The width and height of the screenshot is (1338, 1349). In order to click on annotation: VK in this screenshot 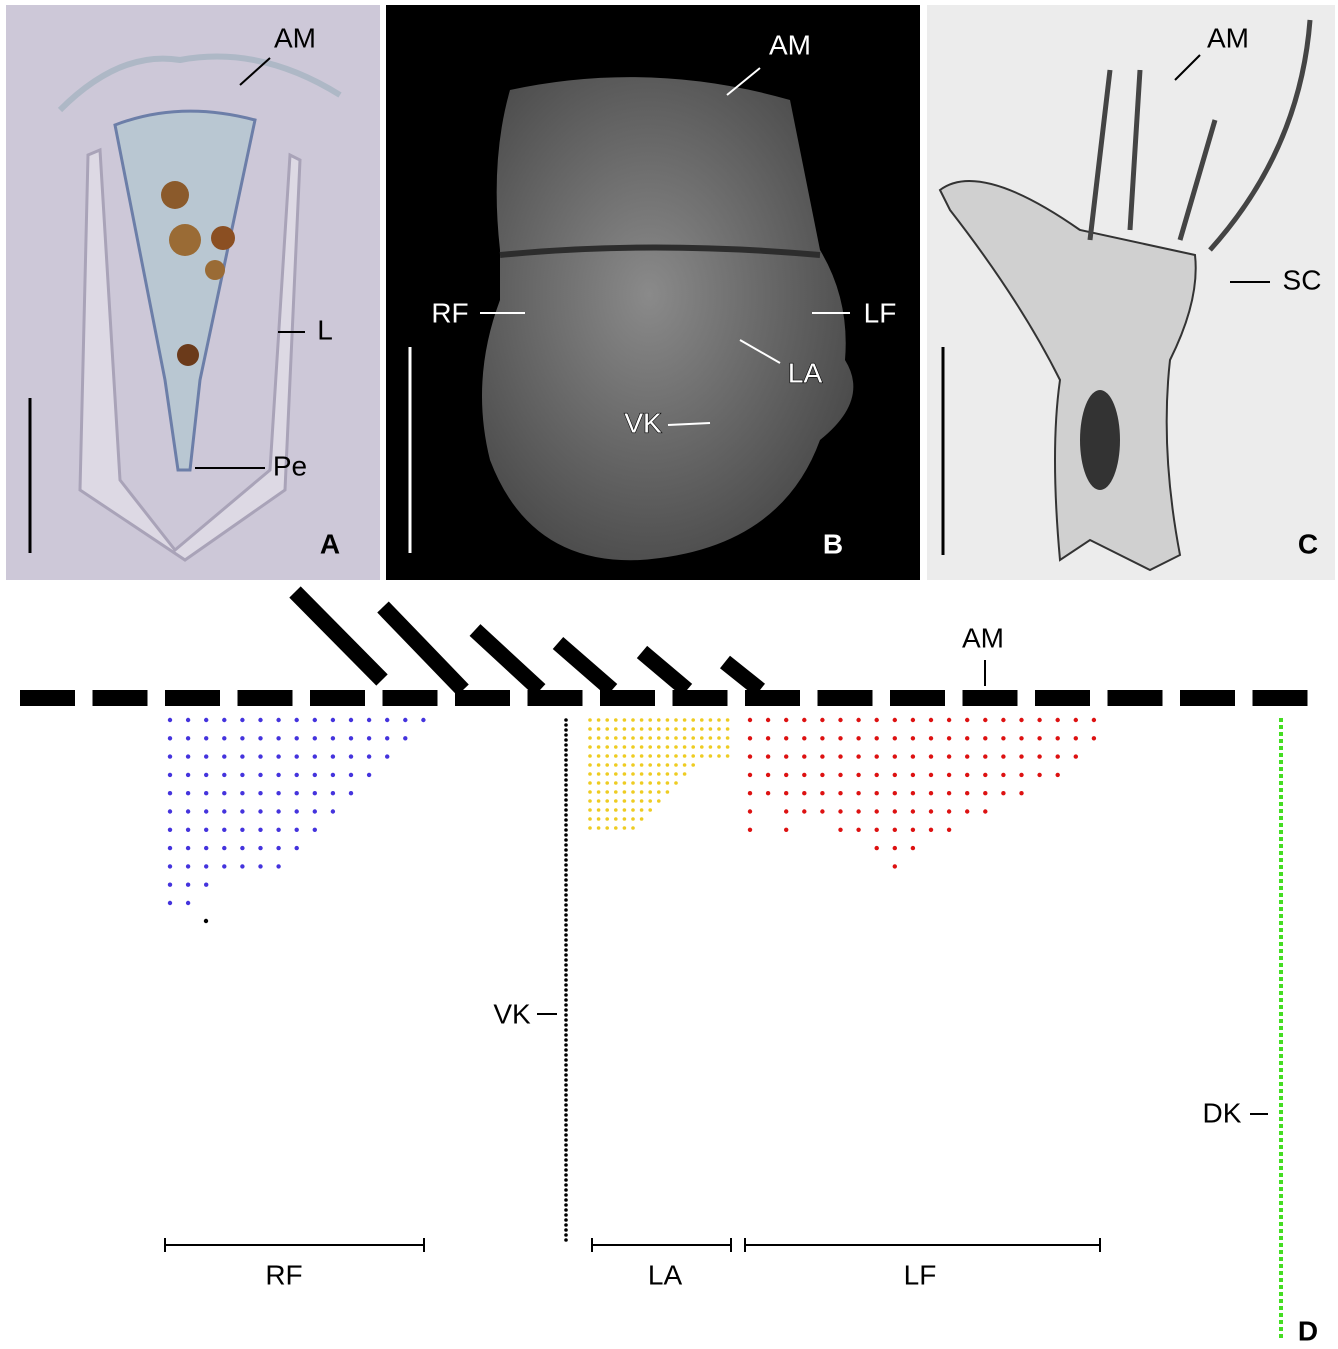, I will do `click(512, 1013)`.